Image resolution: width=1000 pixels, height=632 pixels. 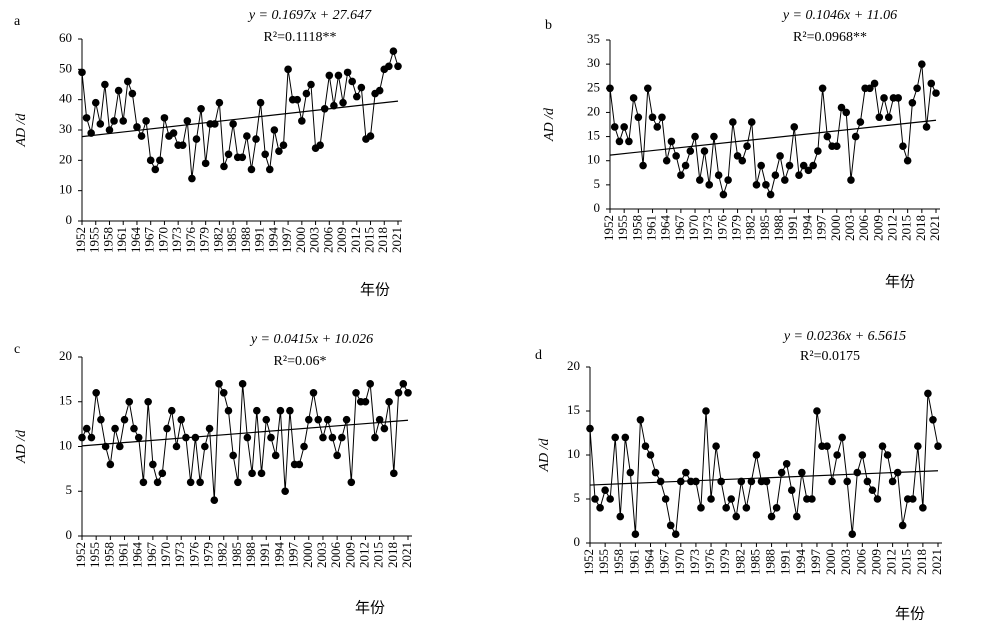 I want to click on x-tick-label: 1952, so click(x=80, y=240).